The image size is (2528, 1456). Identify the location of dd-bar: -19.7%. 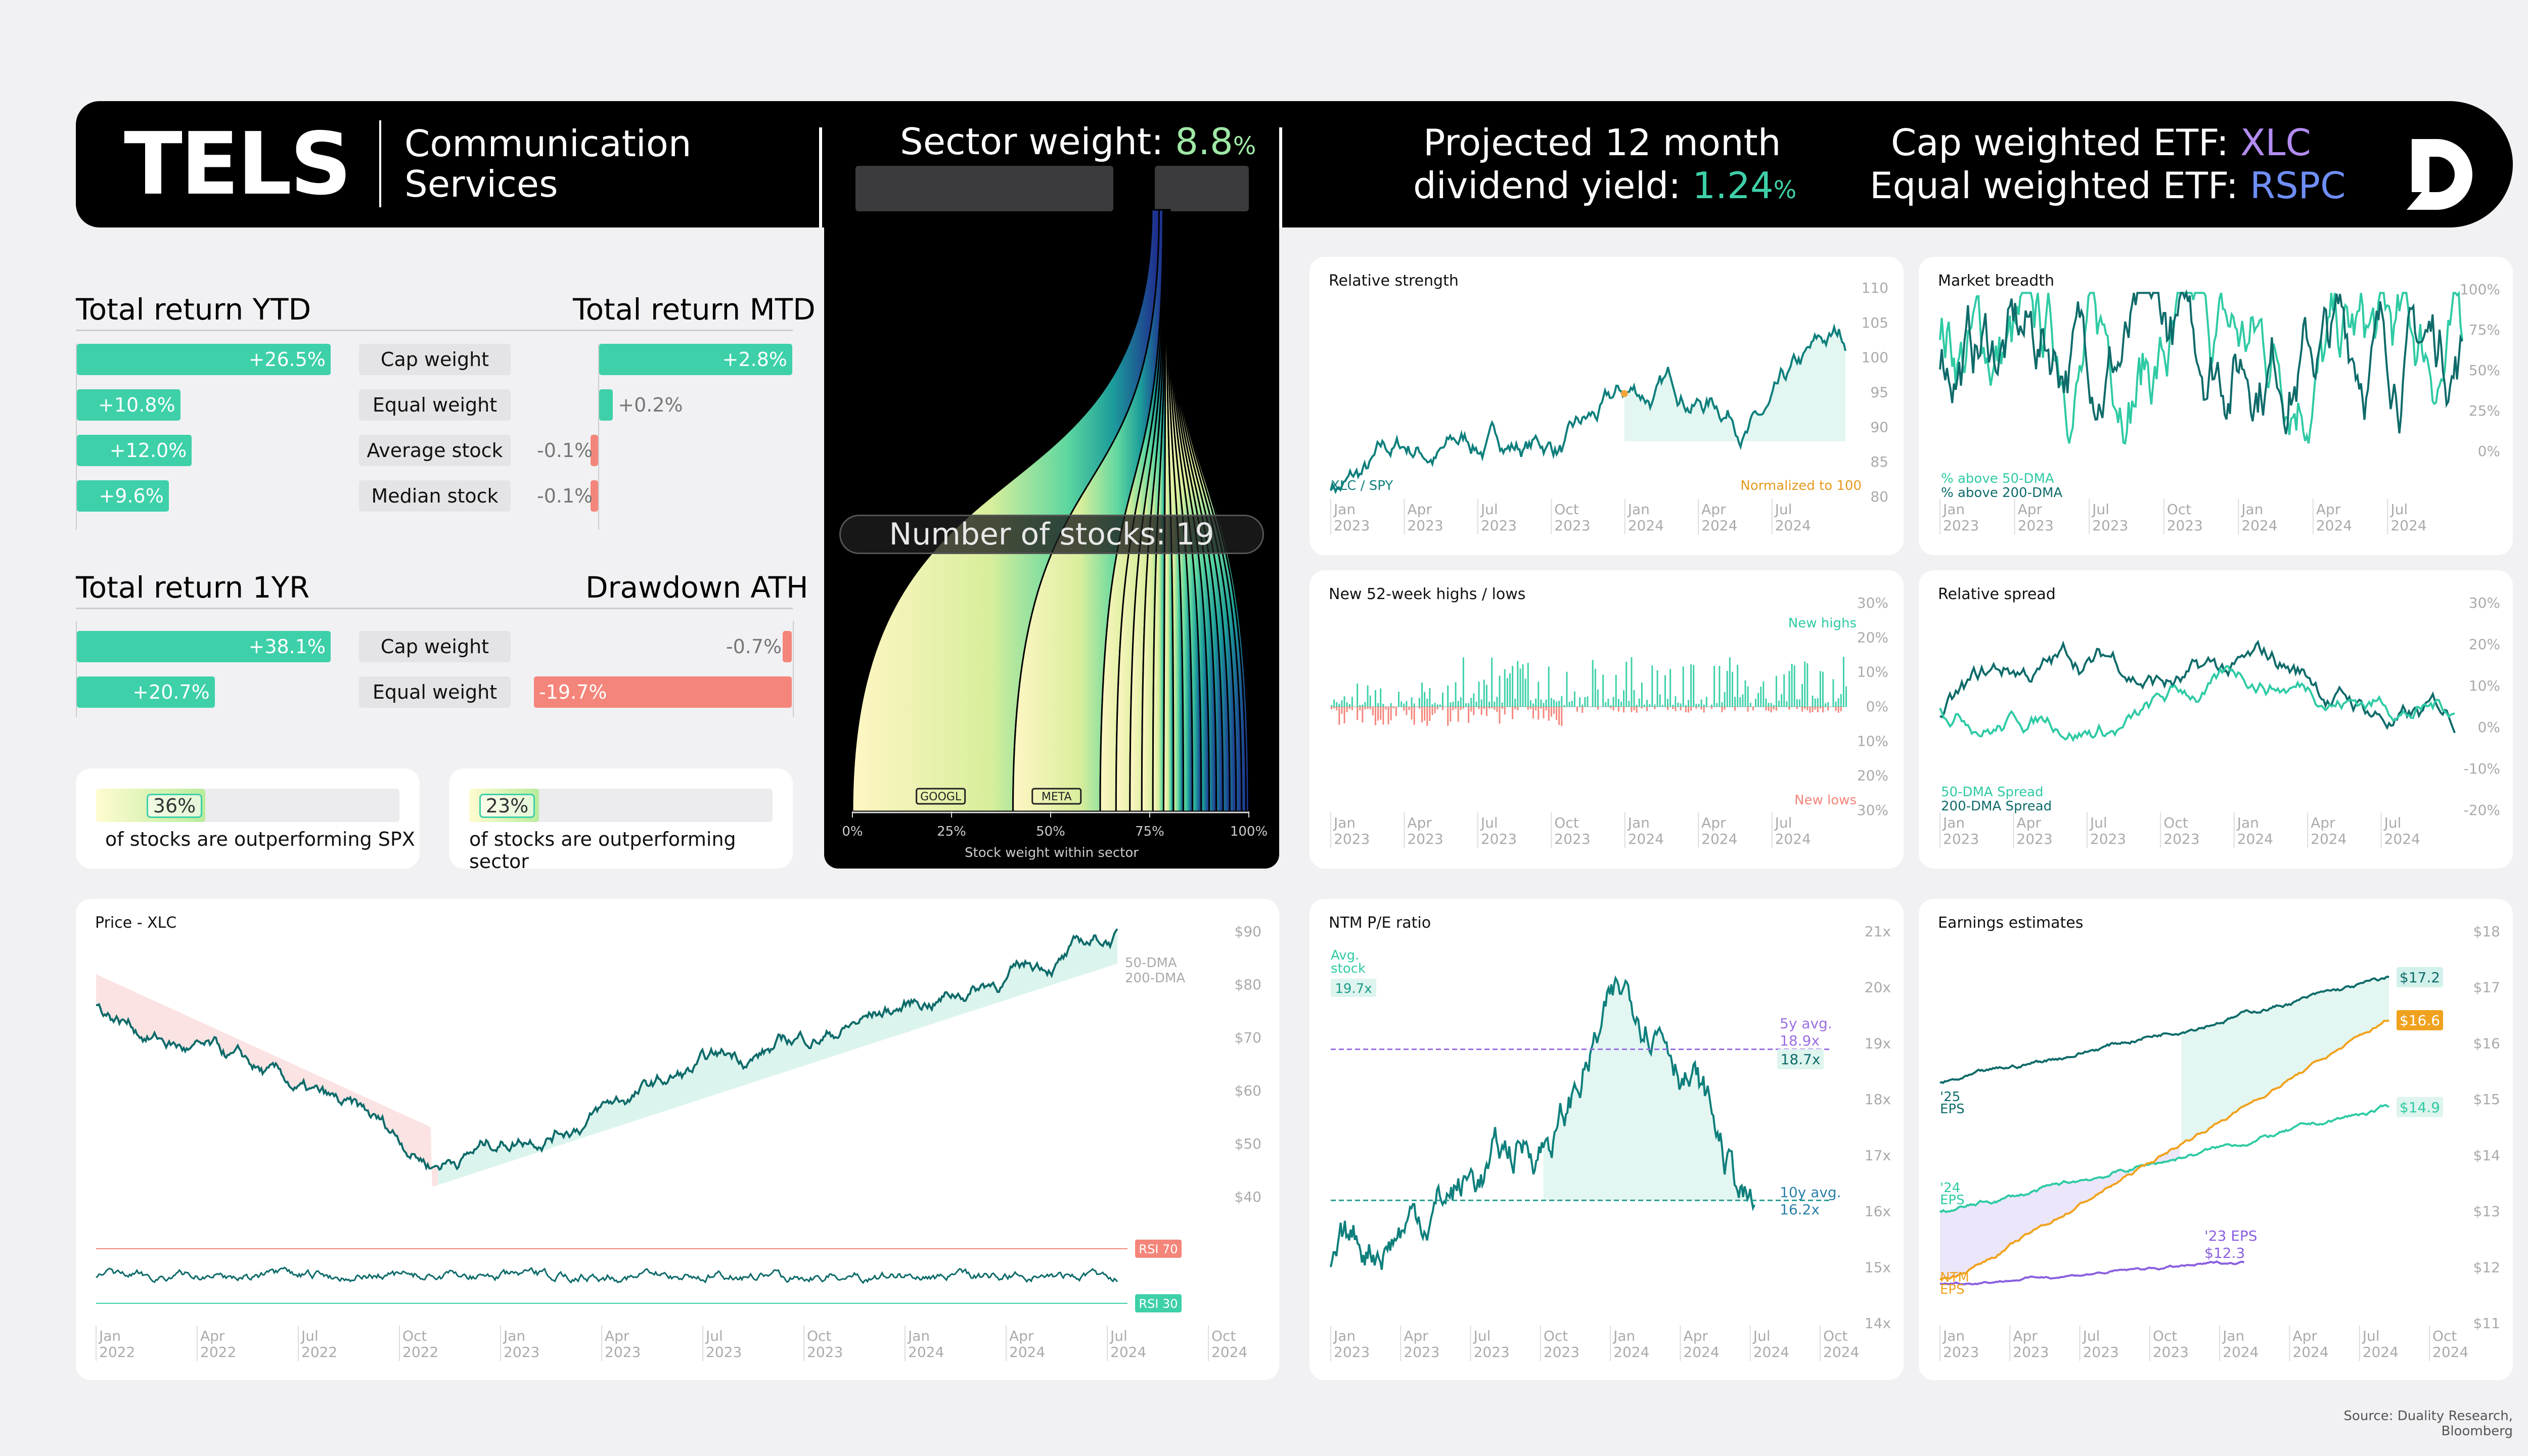
(663, 692).